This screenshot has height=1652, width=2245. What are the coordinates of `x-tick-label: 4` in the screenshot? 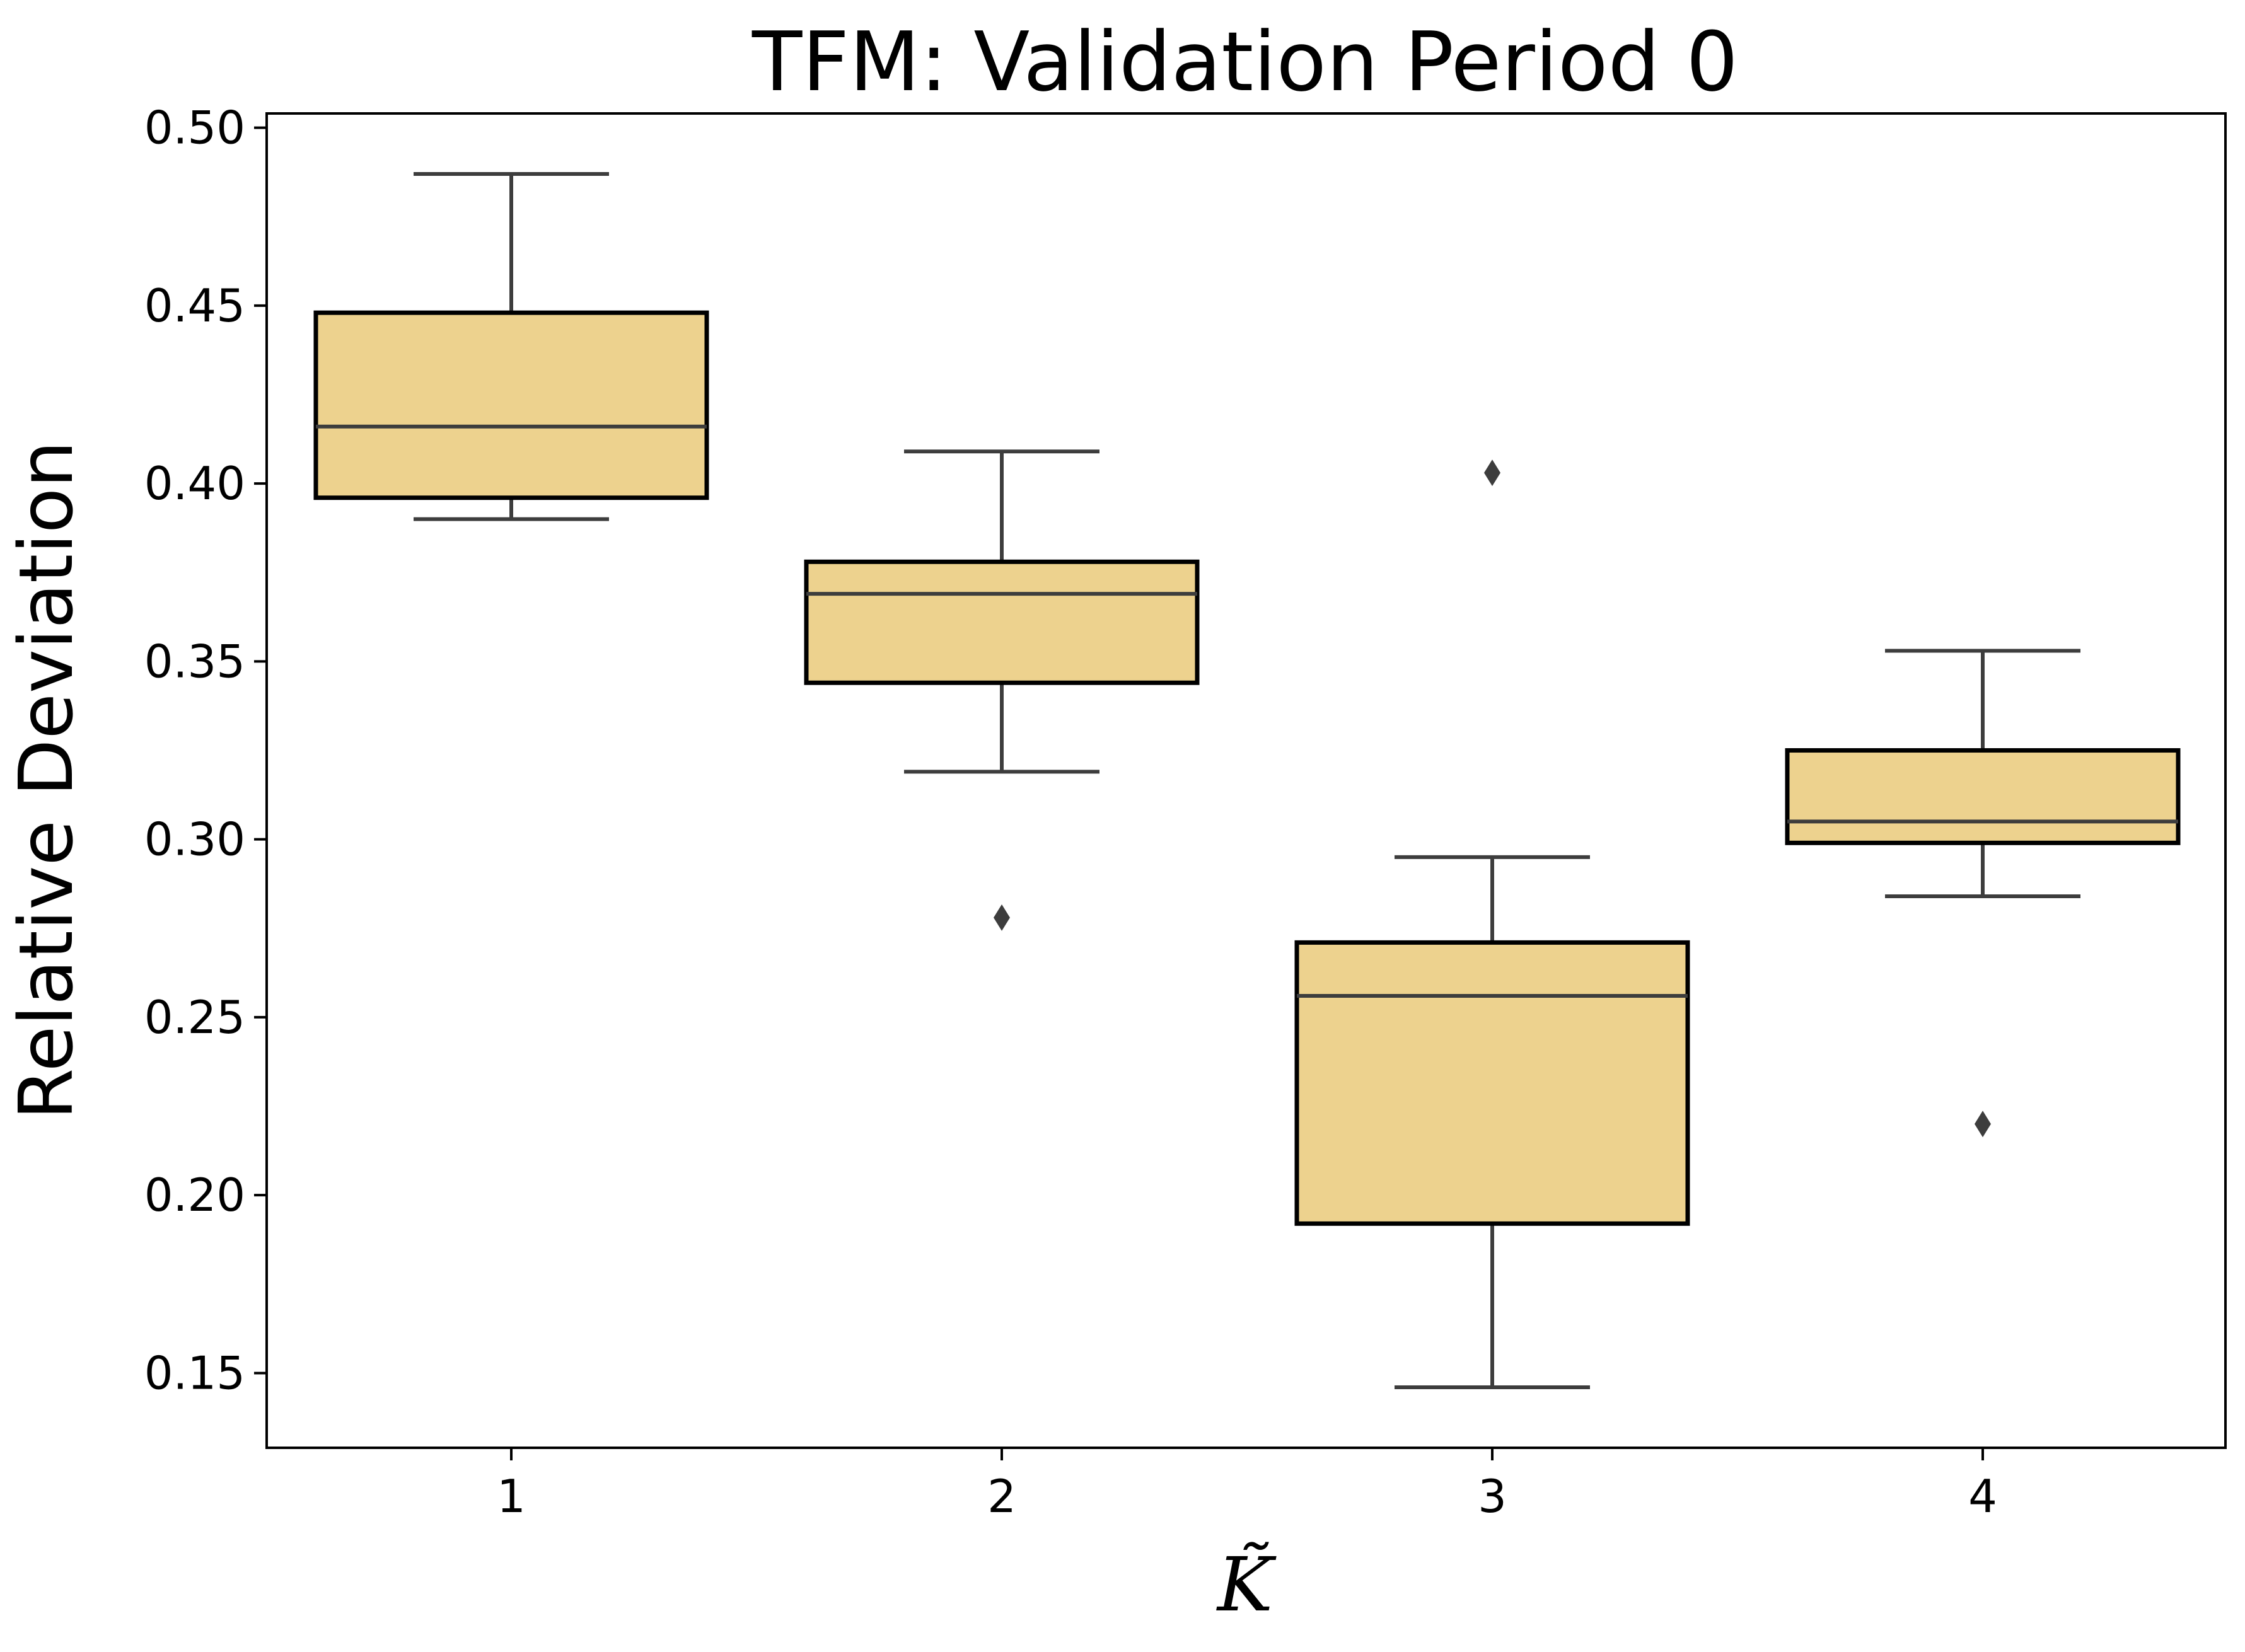 It's located at (1982, 1496).